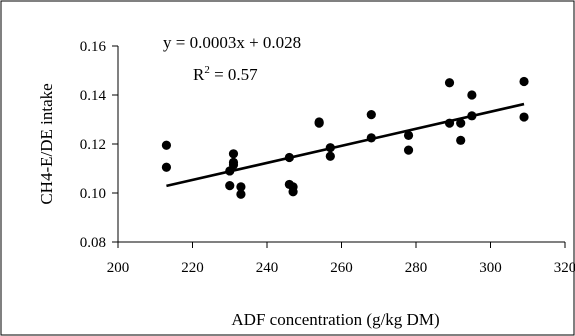  Describe the element at coordinates (341, 268) in the screenshot. I see `x-tick-label: 260` at that location.